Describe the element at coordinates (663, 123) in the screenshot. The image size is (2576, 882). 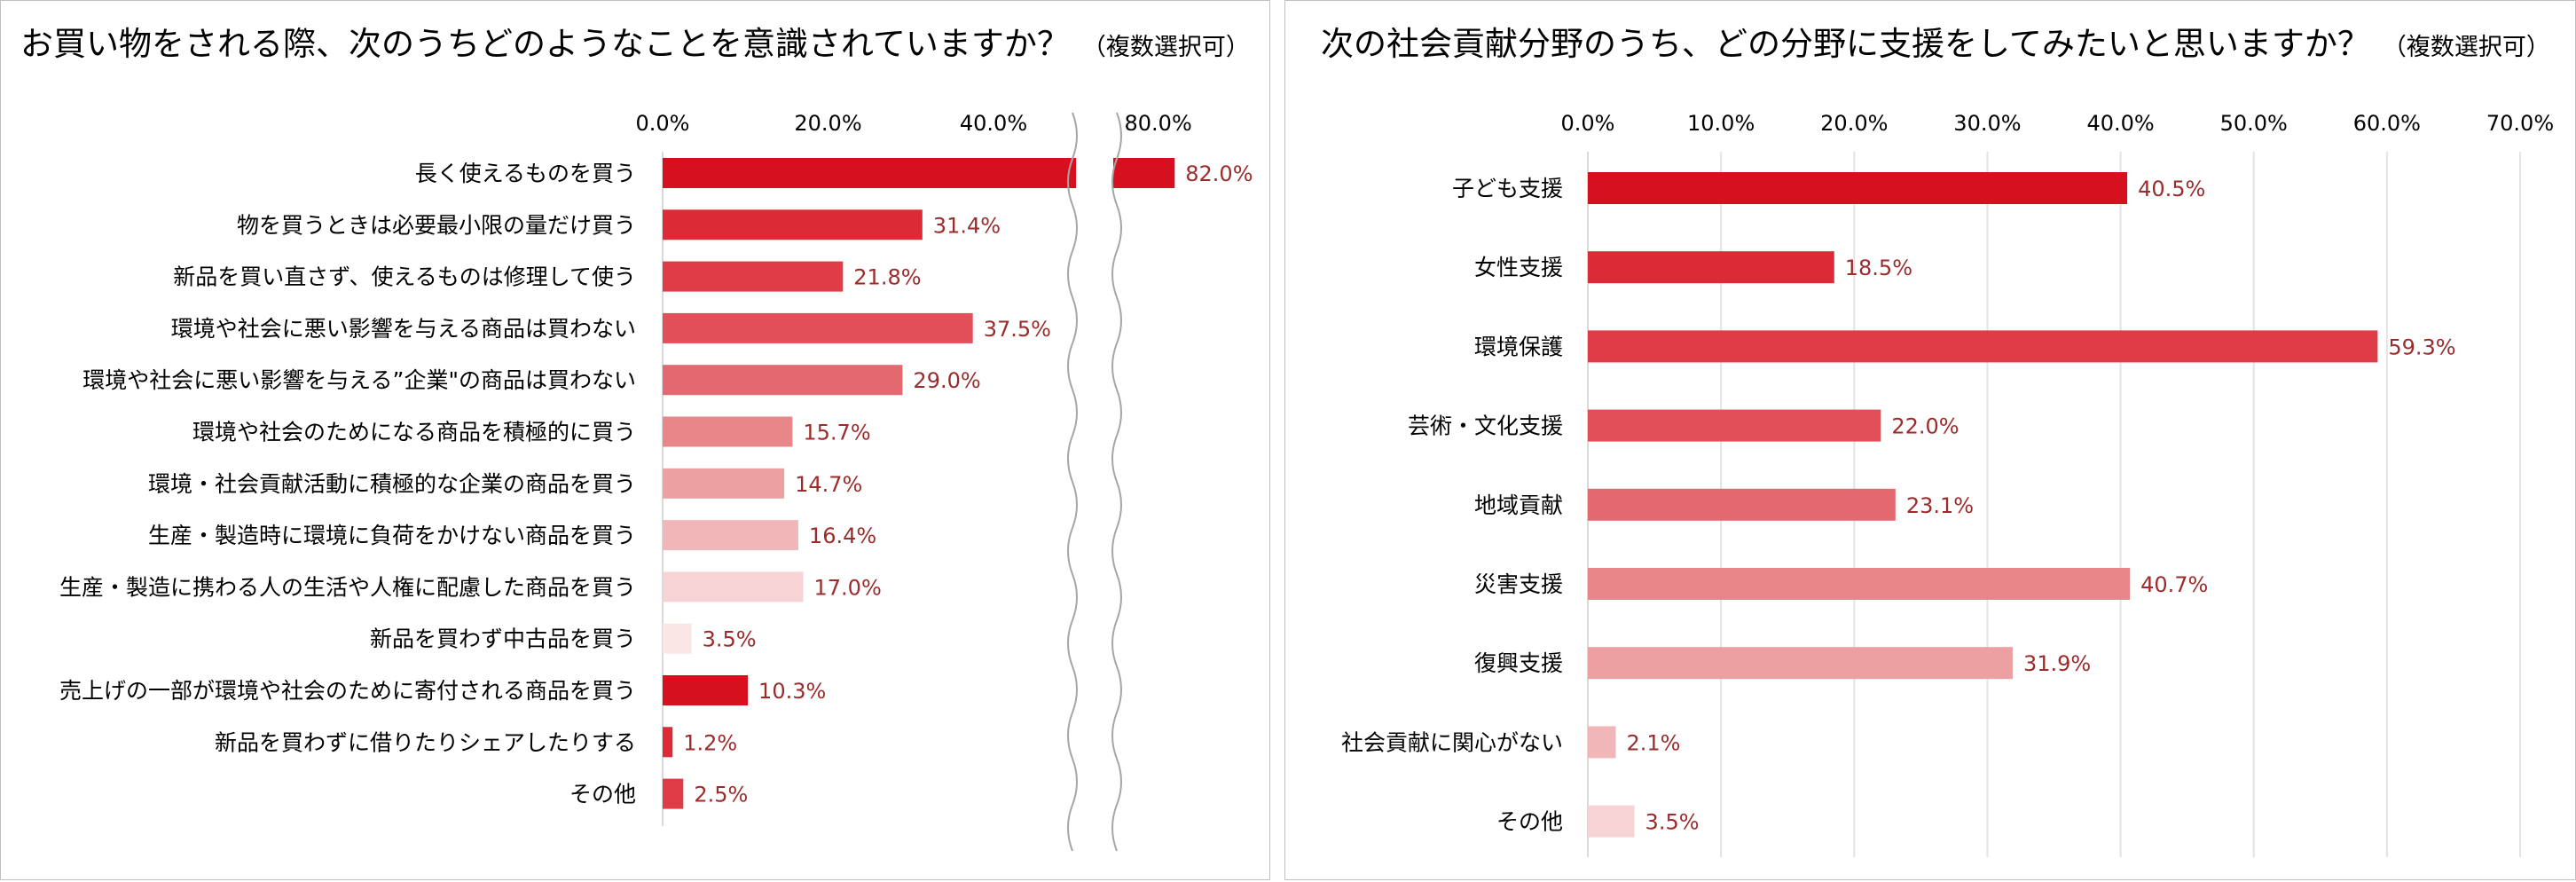
I see `left-tick-label: 0.0%` at that location.